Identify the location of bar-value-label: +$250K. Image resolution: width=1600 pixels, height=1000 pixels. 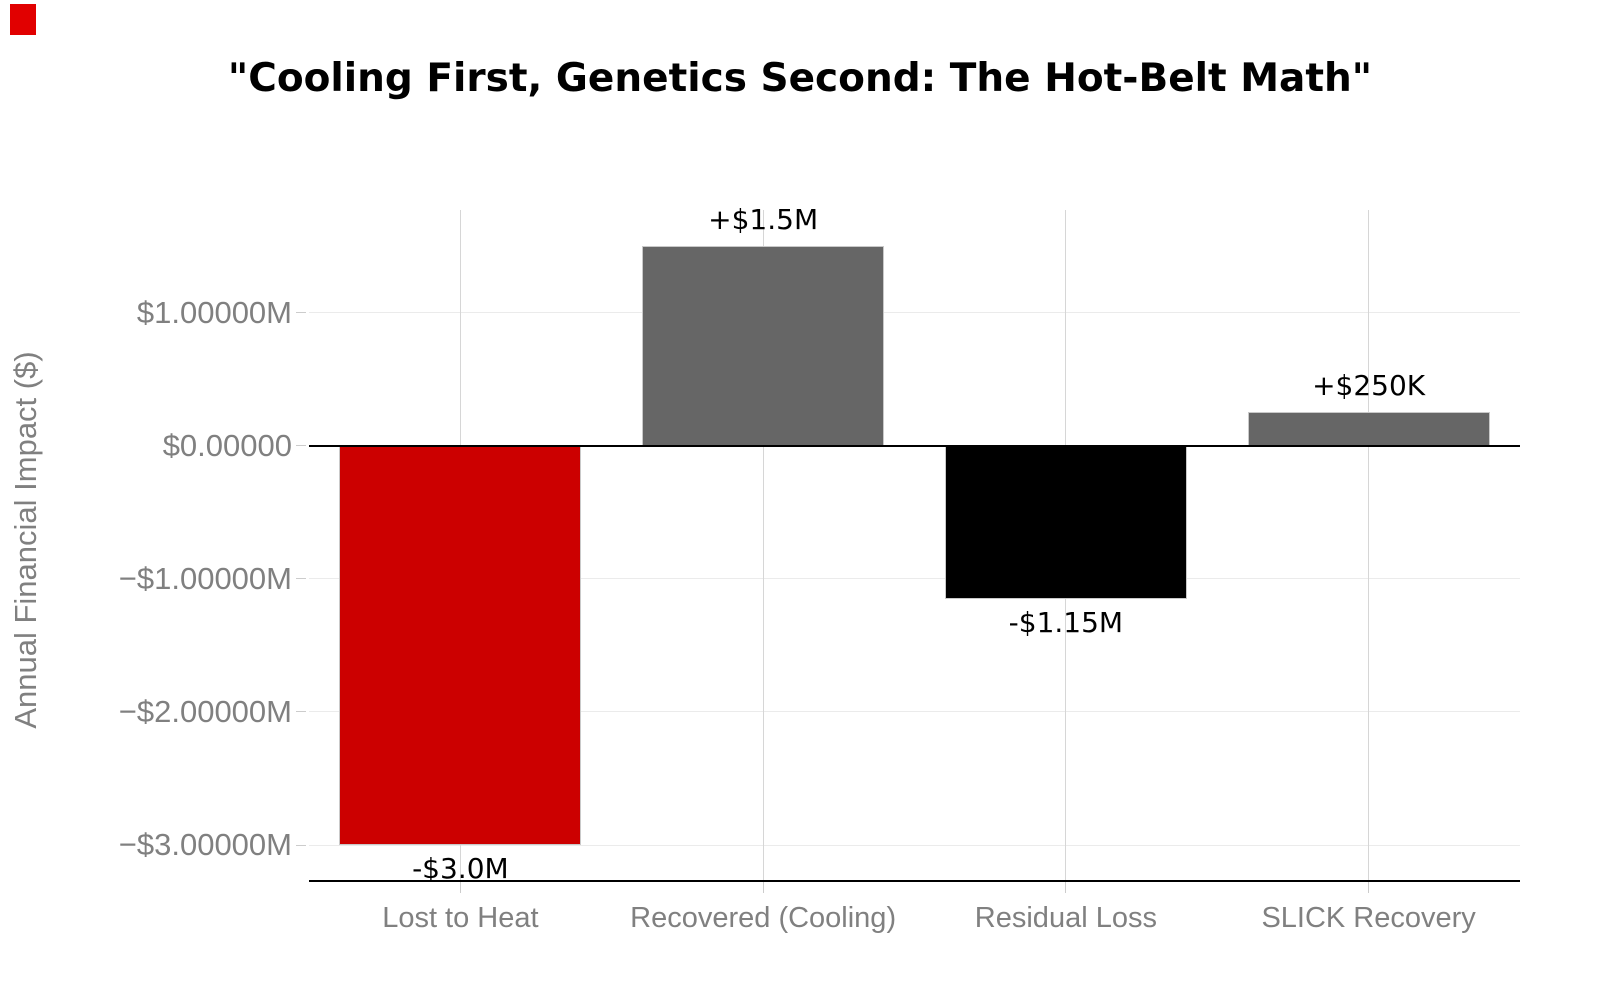
(1369, 386).